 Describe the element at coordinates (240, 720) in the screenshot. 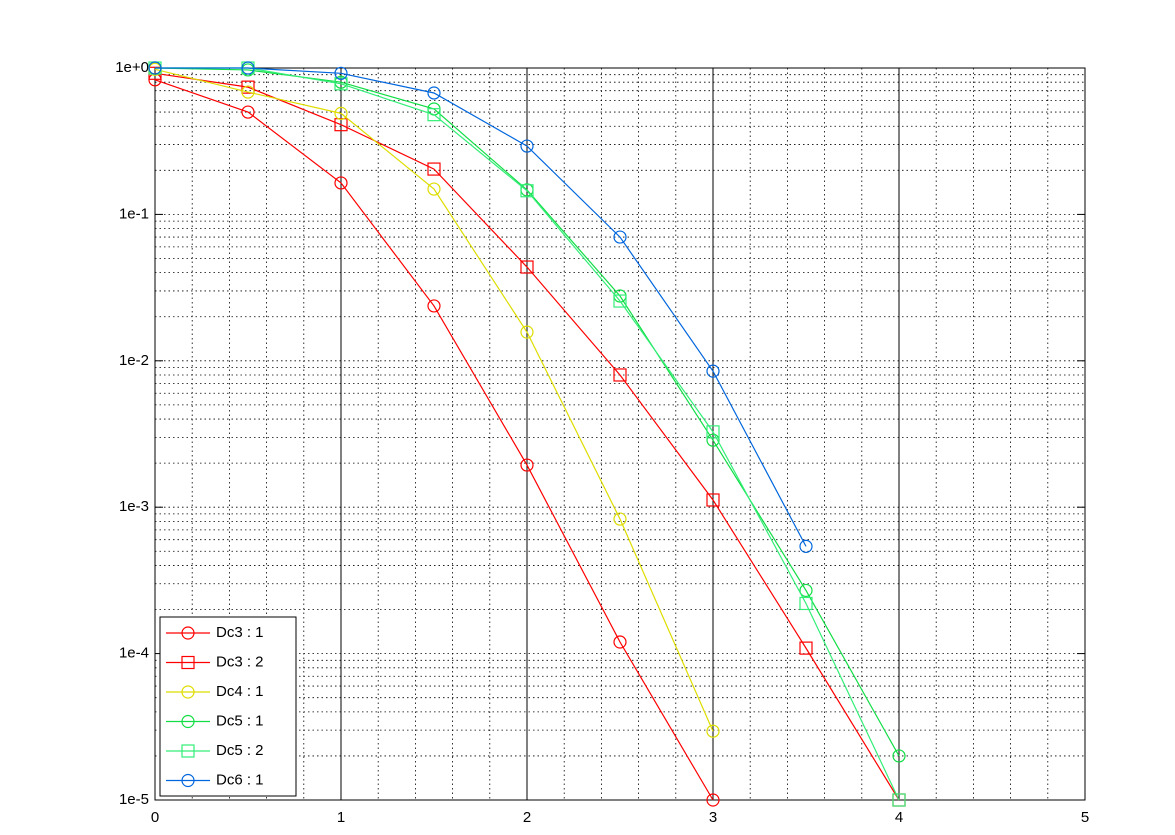

I see `legend-label: Dc5 : 1` at that location.